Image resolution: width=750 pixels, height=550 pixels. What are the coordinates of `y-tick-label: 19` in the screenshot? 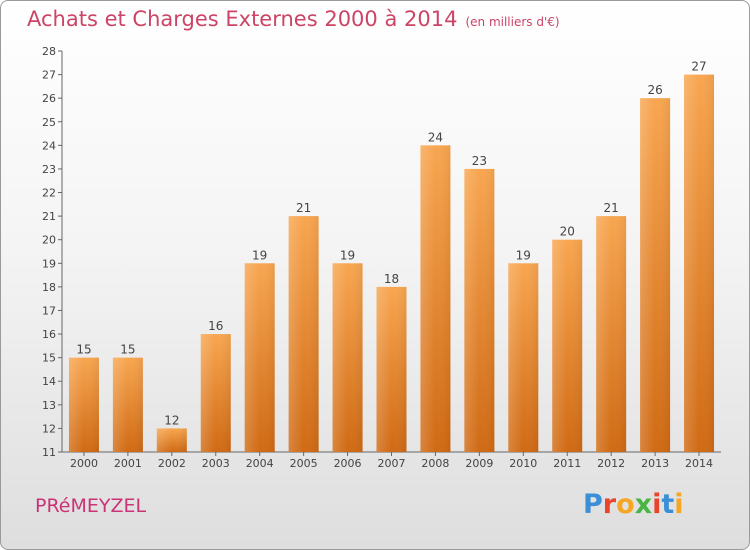 It's located at (49, 263).